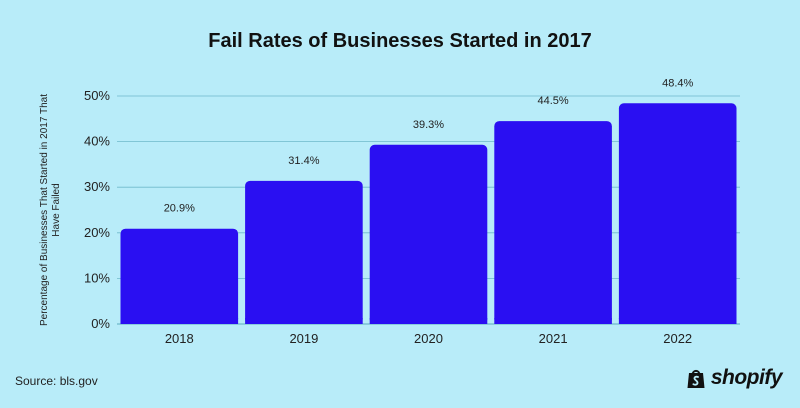 The image size is (800, 408). Describe the element at coordinates (553, 338) in the screenshot. I see `x-tick-label: 2021` at that location.